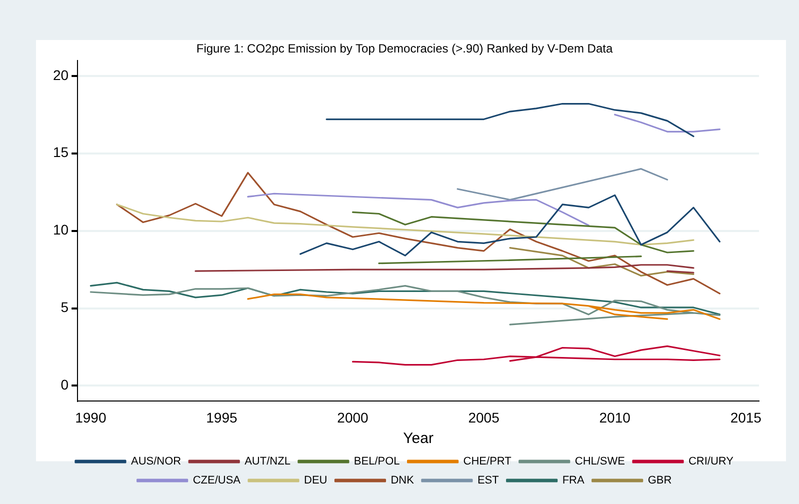 Image resolution: width=799 pixels, height=504 pixels. What do you see at coordinates (487, 462) in the screenshot?
I see `legend-label: CHE/PRT` at bounding box center [487, 462].